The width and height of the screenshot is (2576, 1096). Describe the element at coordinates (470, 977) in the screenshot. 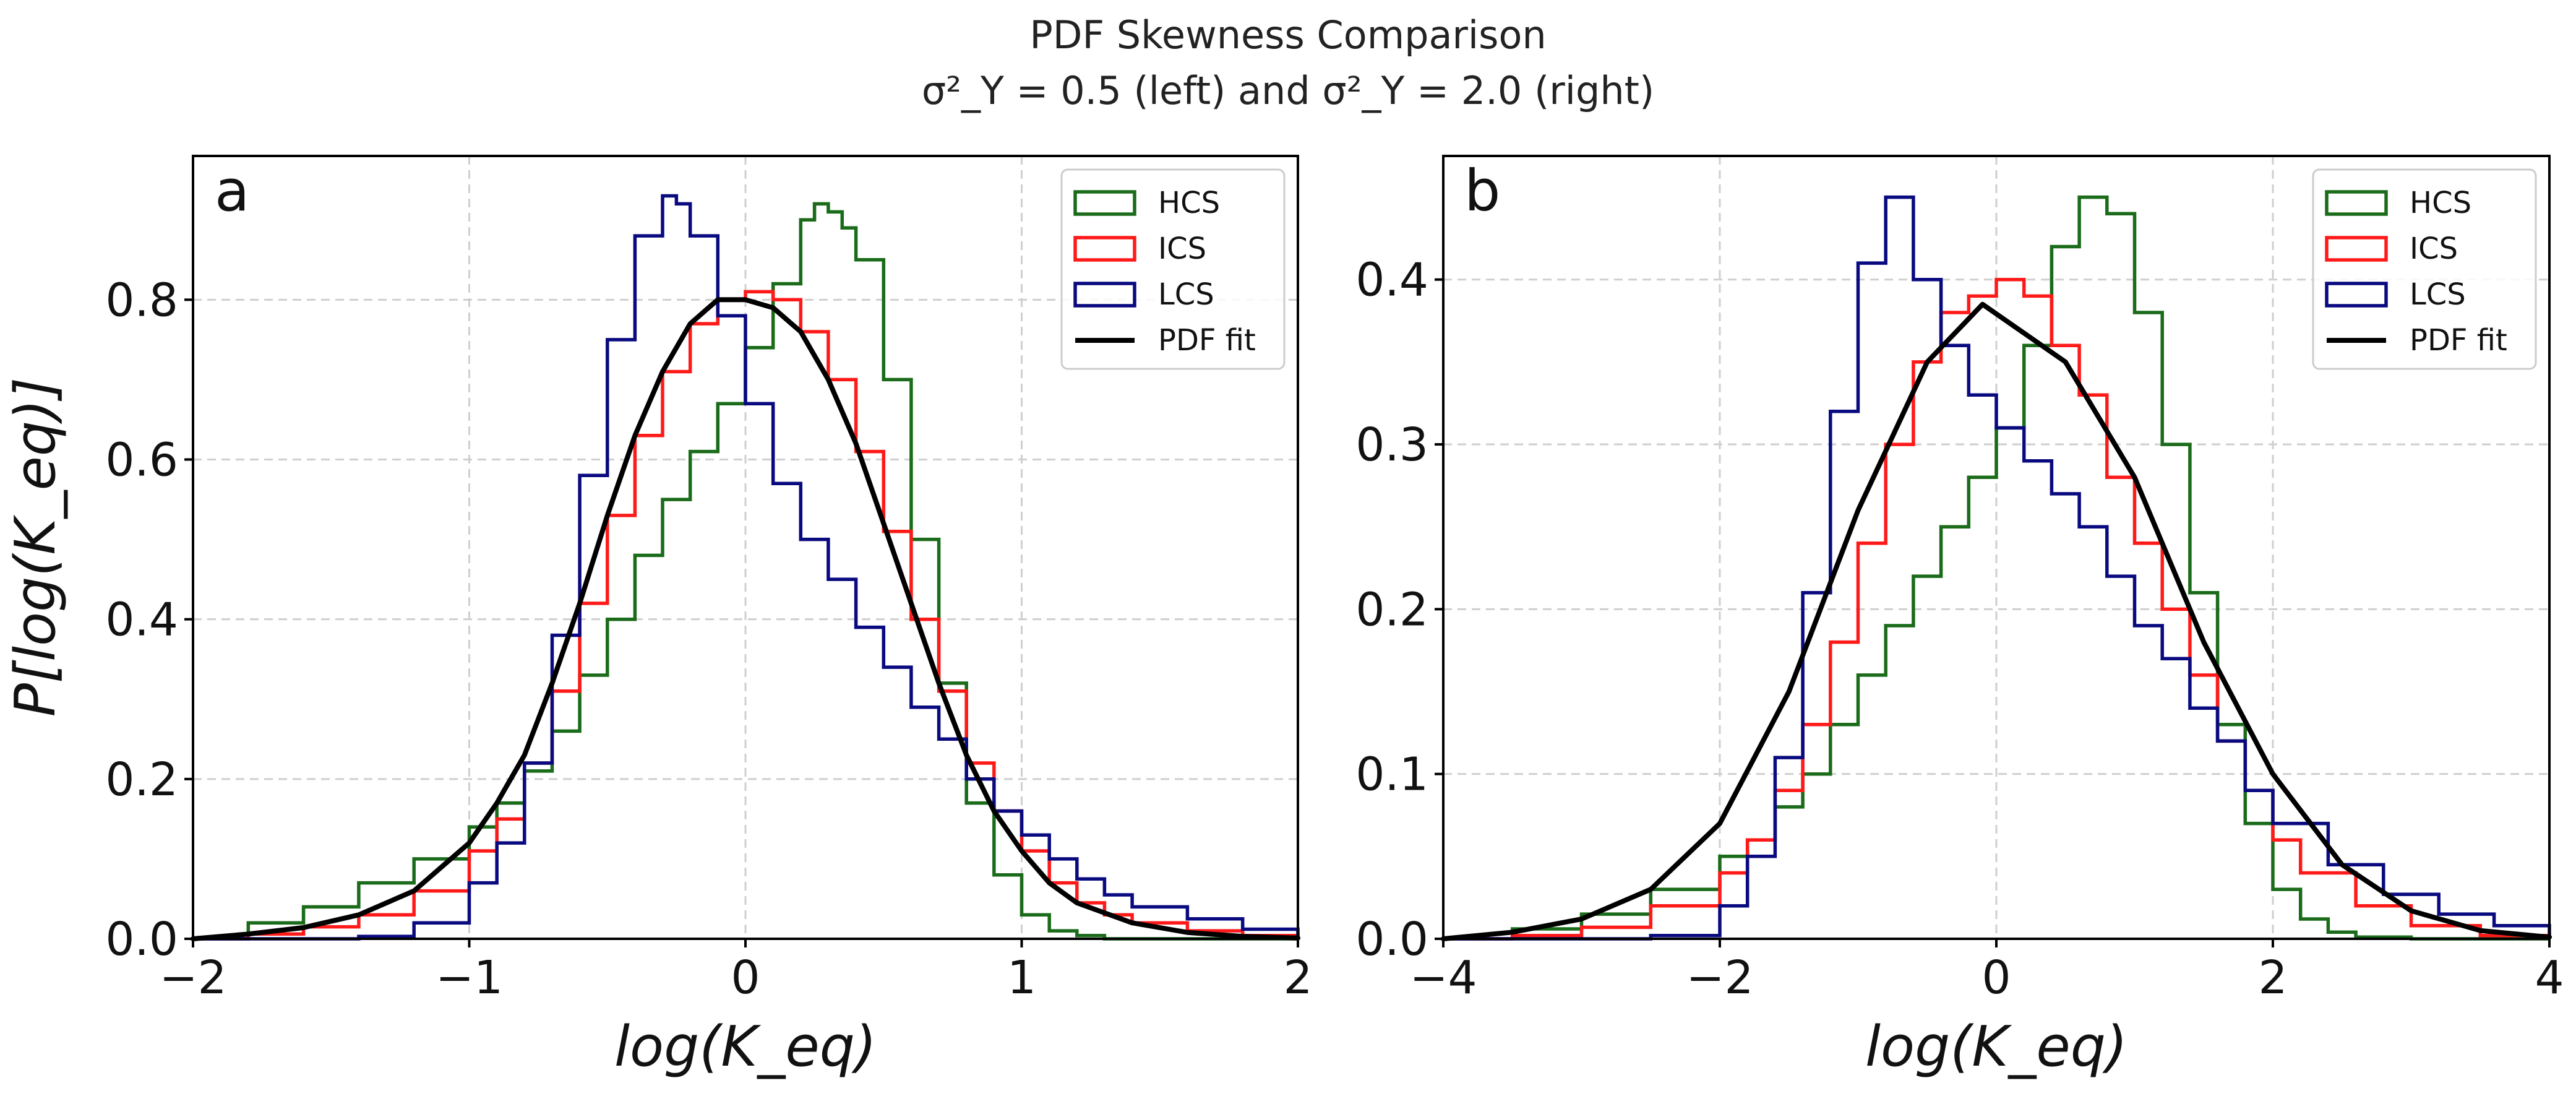

I see `x-tick-label: −1` at that location.